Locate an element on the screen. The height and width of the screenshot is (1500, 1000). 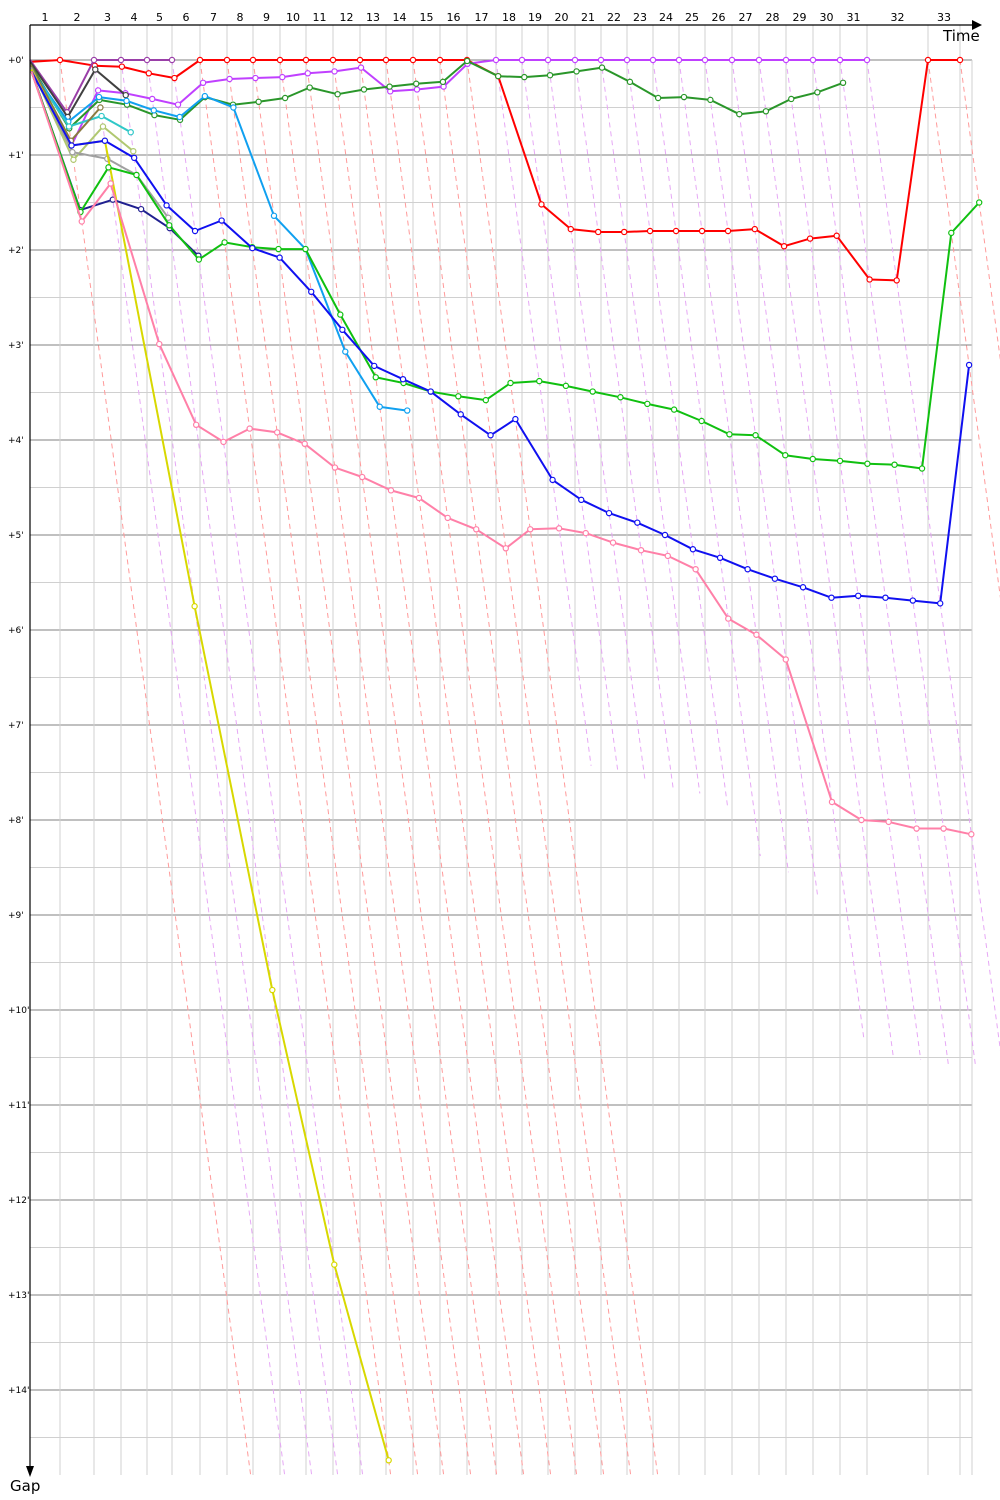
lap-29-dashed-line is located at coordinates (881, 563).